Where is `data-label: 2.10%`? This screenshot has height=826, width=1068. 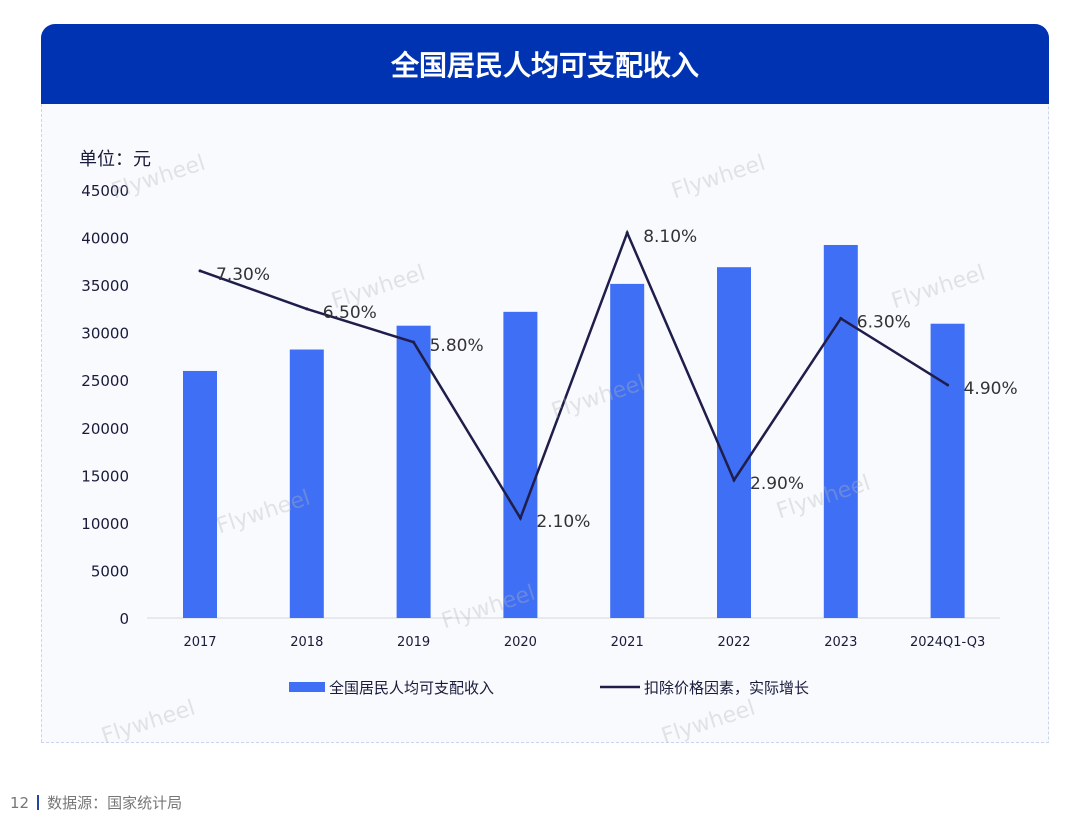
data-label: 2.10% is located at coordinates (563, 522).